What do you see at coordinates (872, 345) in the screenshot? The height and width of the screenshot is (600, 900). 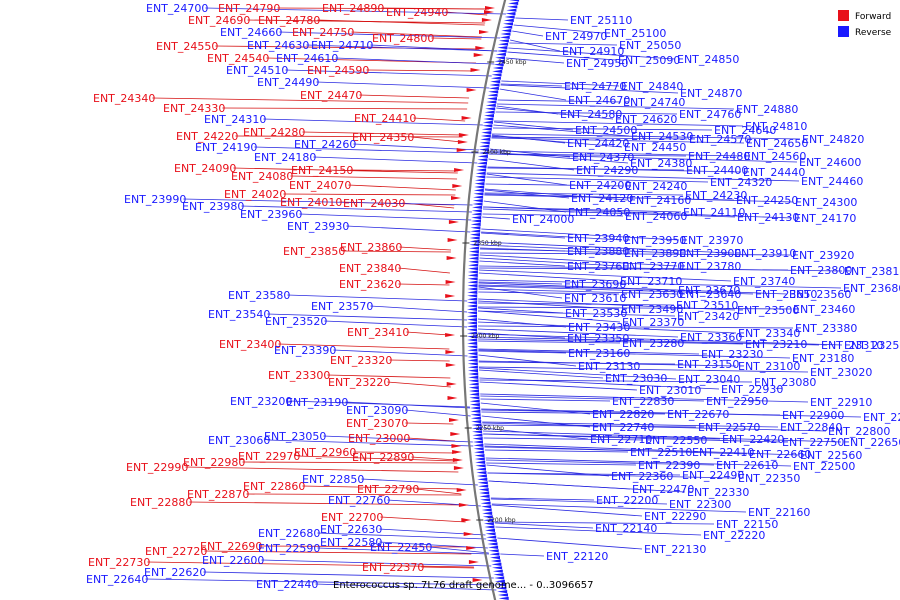 I see `feature-label: ENT_23250` at bounding box center [872, 345].